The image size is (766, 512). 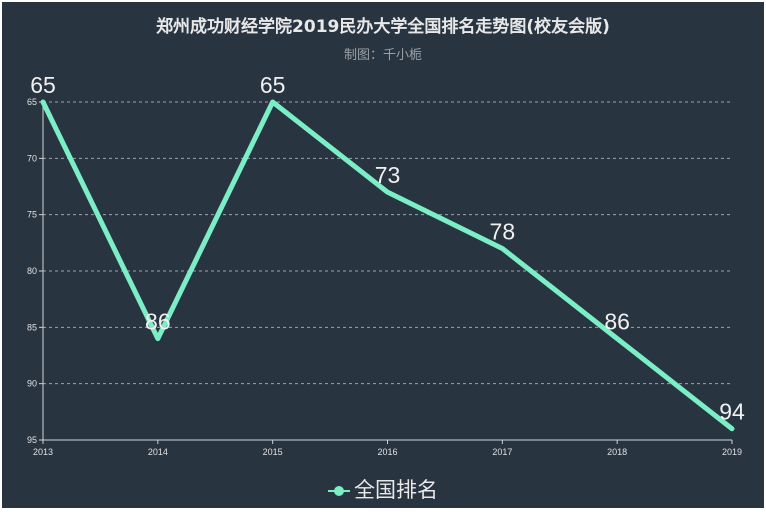 What do you see at coordinates (158, 452) in the screenshot?
I see `x-tick-label: 2014` at bounding box center [158, 452].